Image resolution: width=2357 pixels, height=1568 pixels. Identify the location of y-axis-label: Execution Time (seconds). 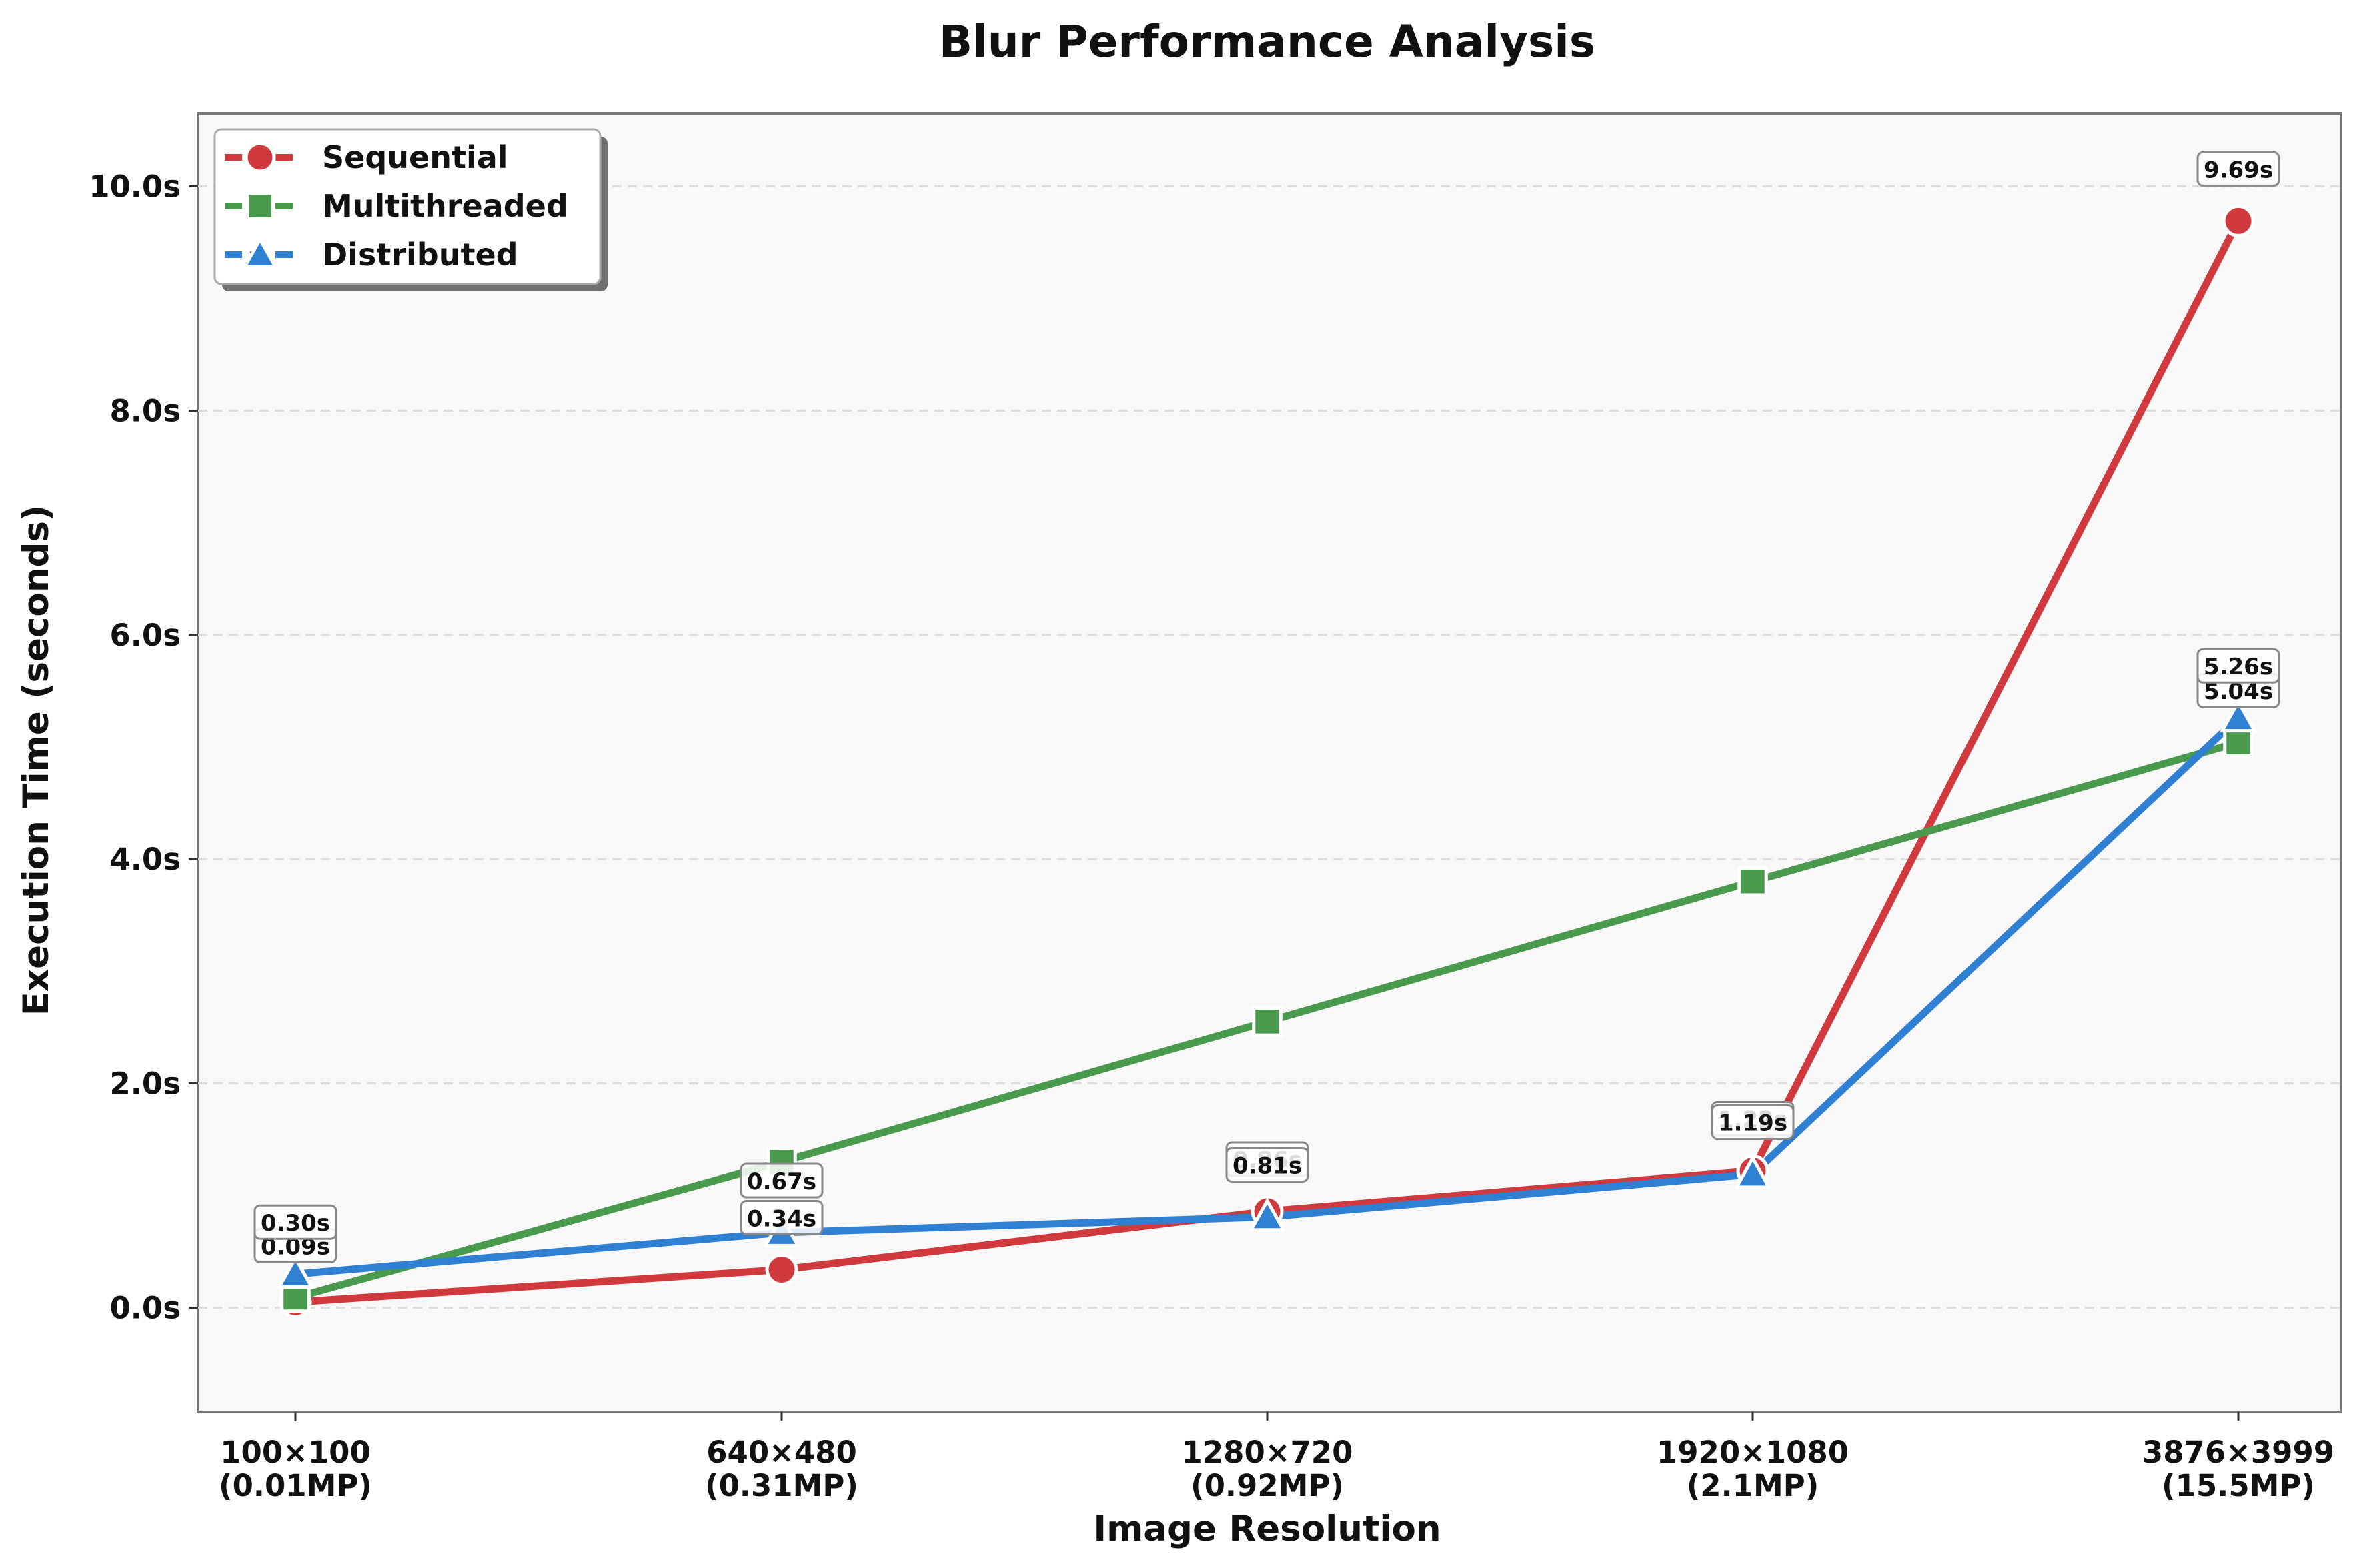
(37, 760).